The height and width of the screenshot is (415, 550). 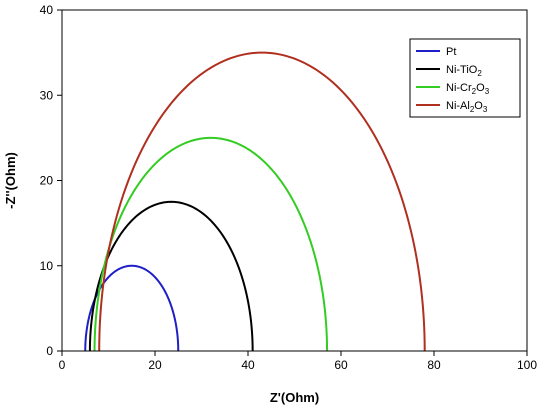 I want to click on legend-label-3: Ni-Al2O3, so click(x=467, y=107).